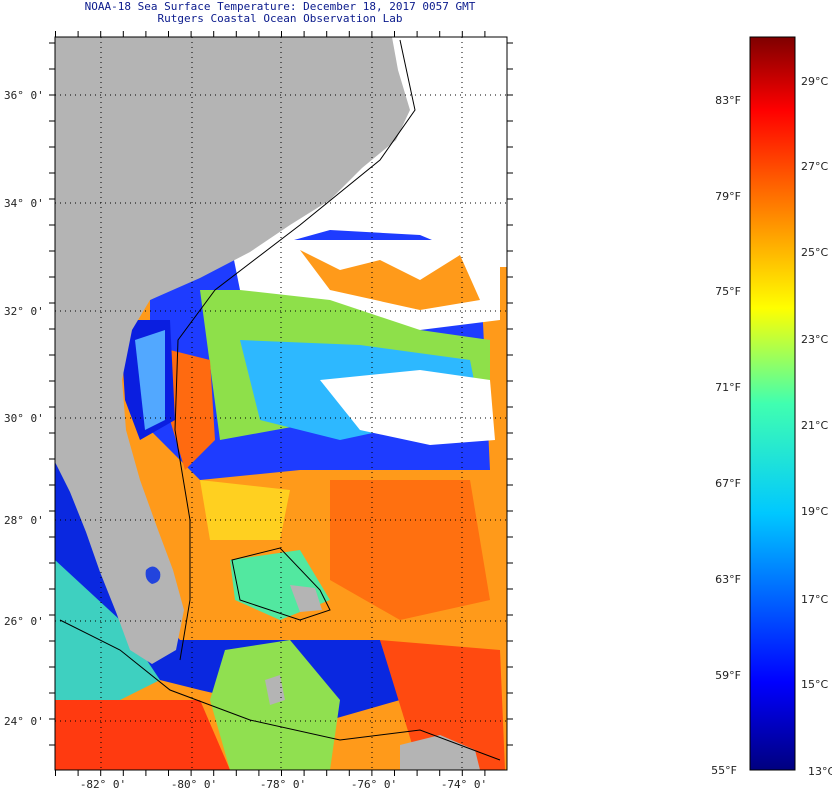 Image resolution: width=832 pixels, height=793 pixels. I want to click on colorbar-scale, so click(772, 403).